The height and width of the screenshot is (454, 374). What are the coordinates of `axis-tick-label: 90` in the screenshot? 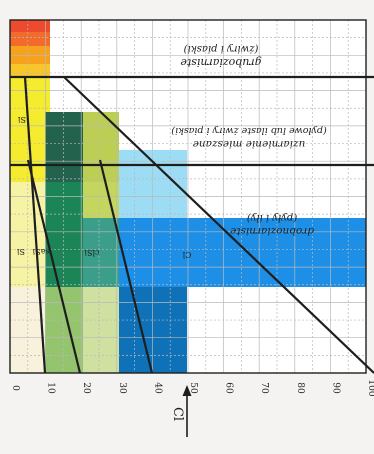 It's located at (335, 388).